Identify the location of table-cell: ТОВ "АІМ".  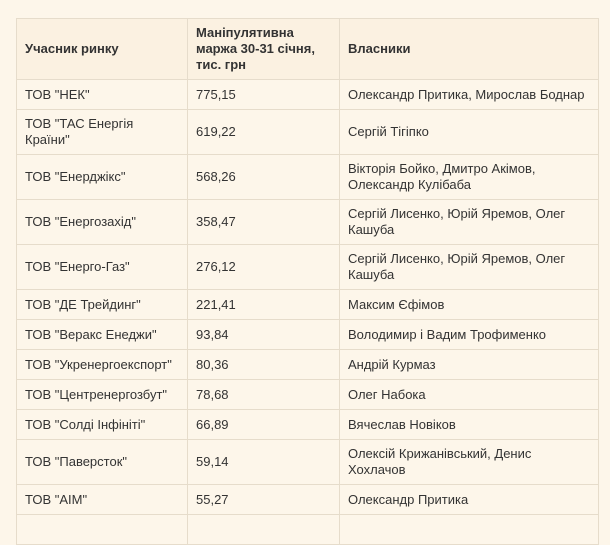
(102, 499).